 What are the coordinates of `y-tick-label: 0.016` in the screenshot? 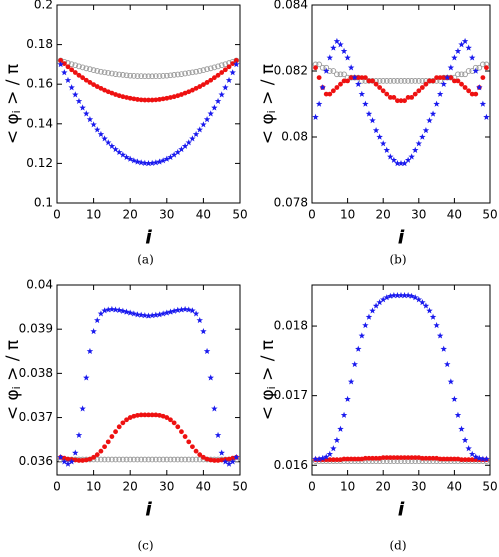 It's located at (291, 465).